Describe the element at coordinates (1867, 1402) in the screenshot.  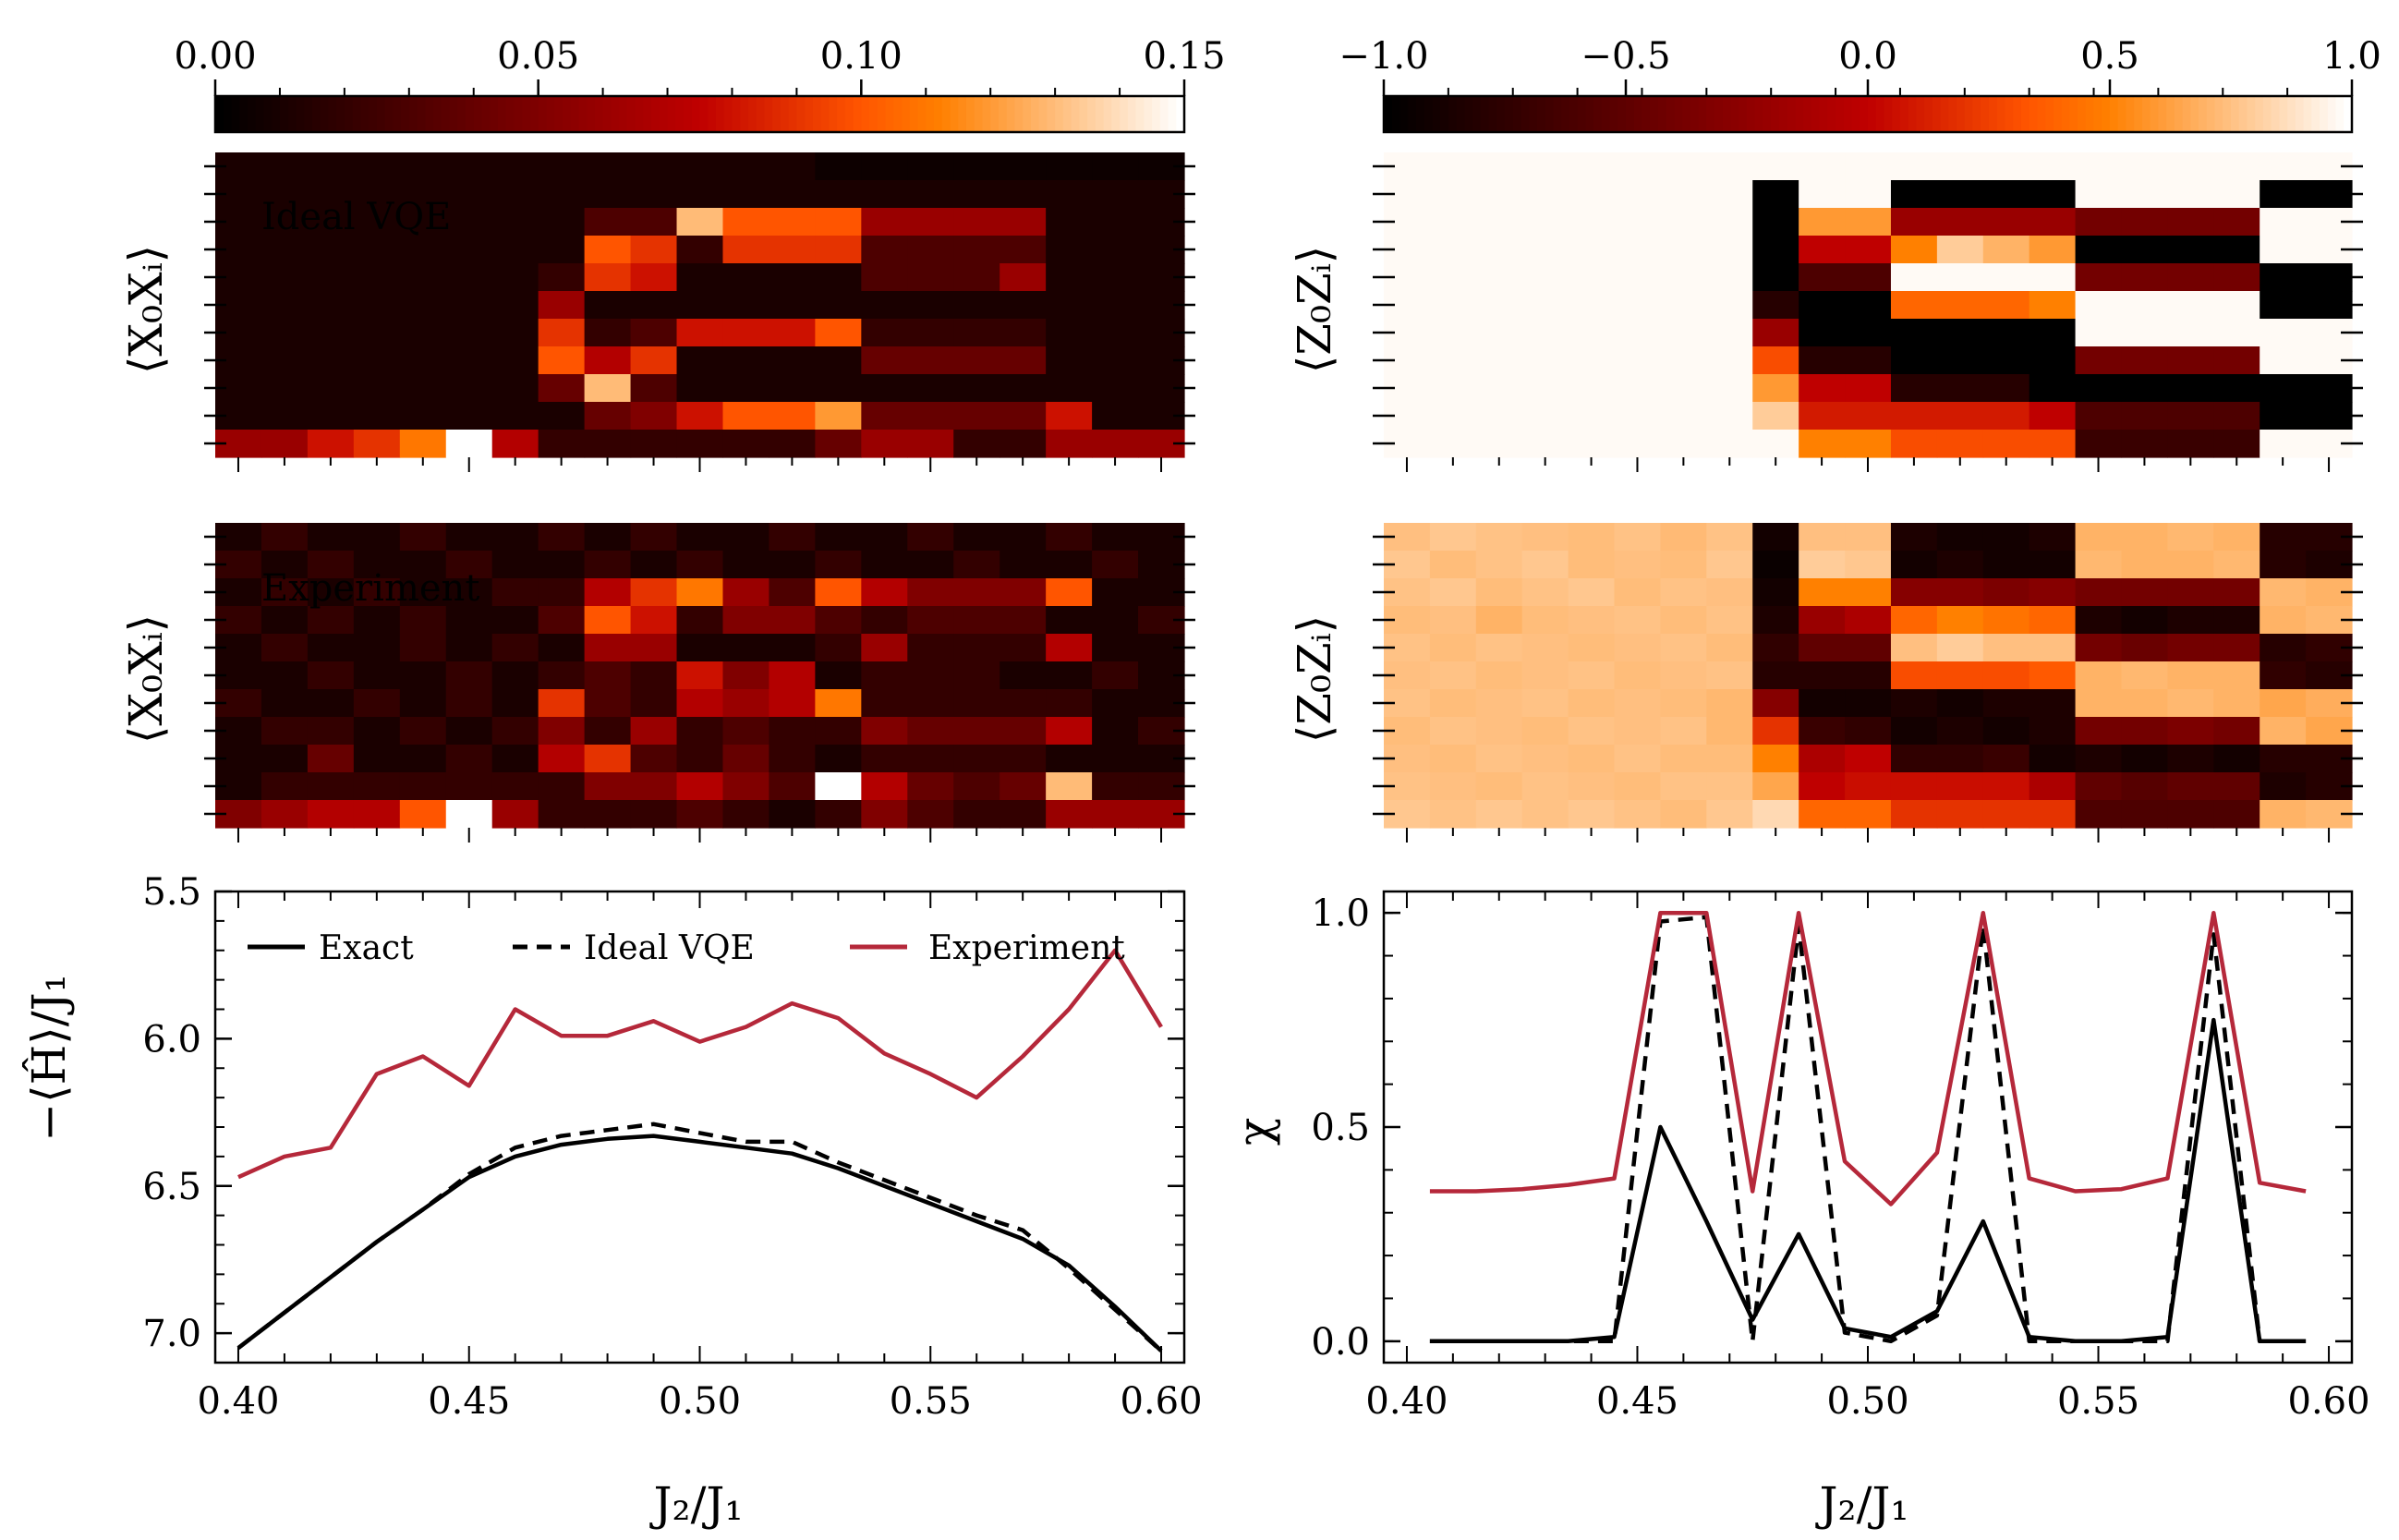
I see `xtick-label: 0.50` at that location.